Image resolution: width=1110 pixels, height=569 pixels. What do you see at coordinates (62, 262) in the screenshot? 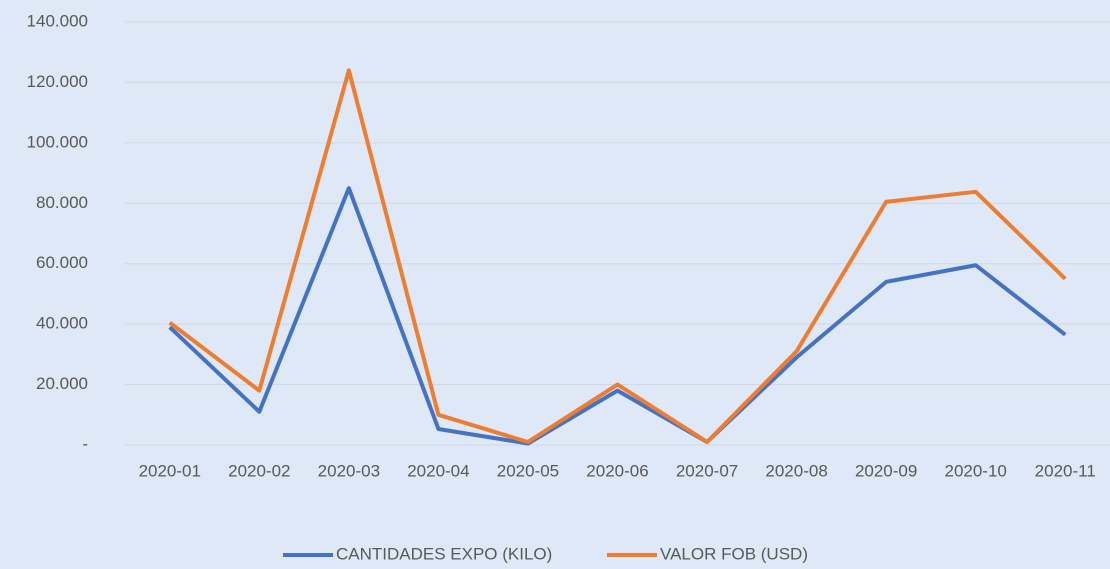
I see `y-tick-label: 60.000` at bounding box center [62, 262].